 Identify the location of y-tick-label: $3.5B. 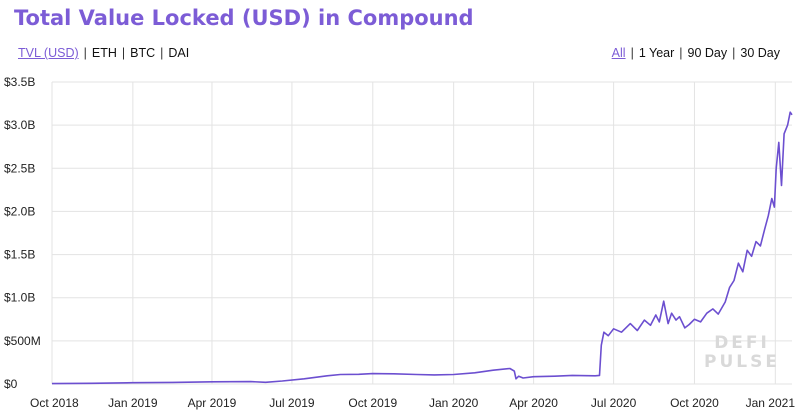
(19, 82).